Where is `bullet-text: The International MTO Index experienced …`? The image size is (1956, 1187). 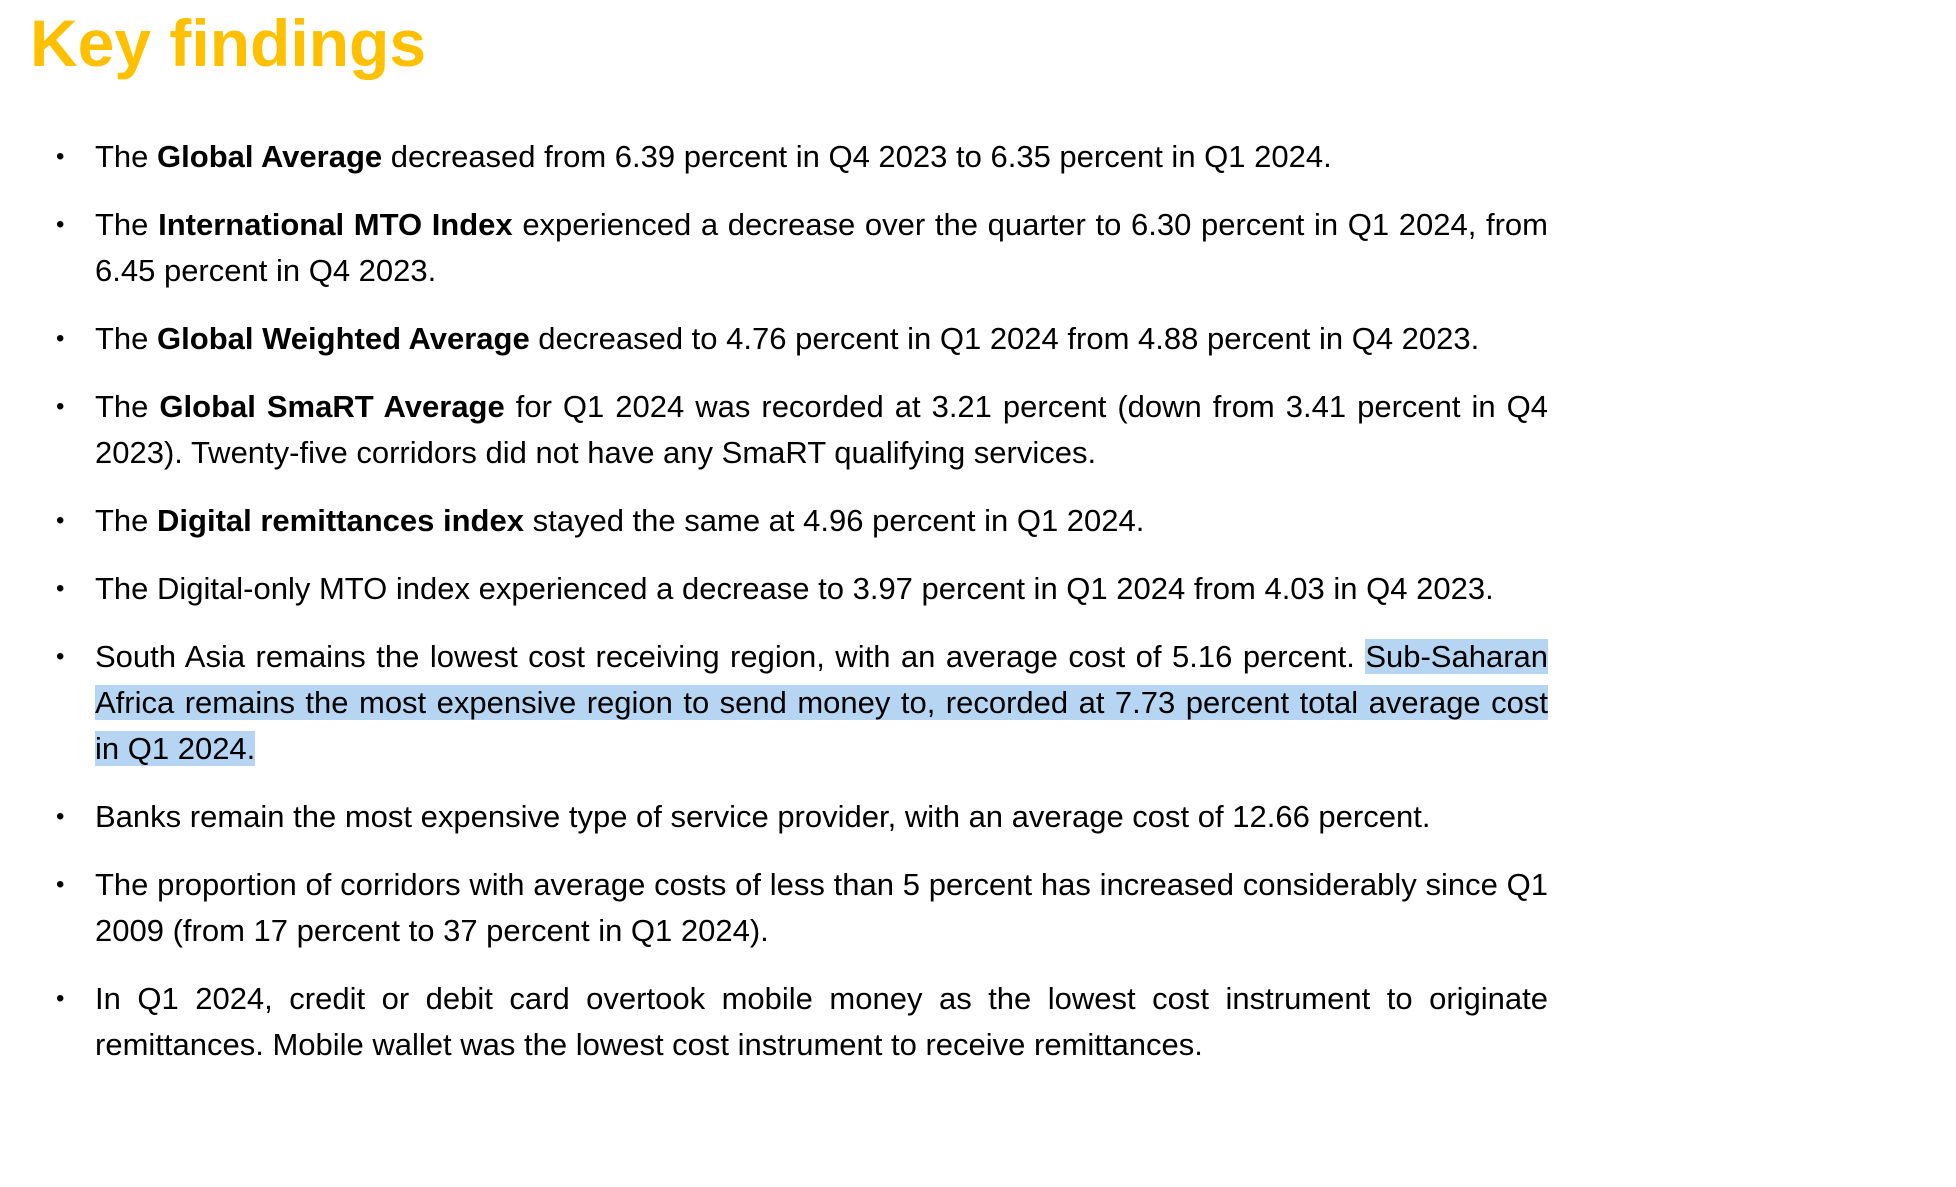 bullet-text: The International MTO Index experienced … is located at coordinates (821, 248).